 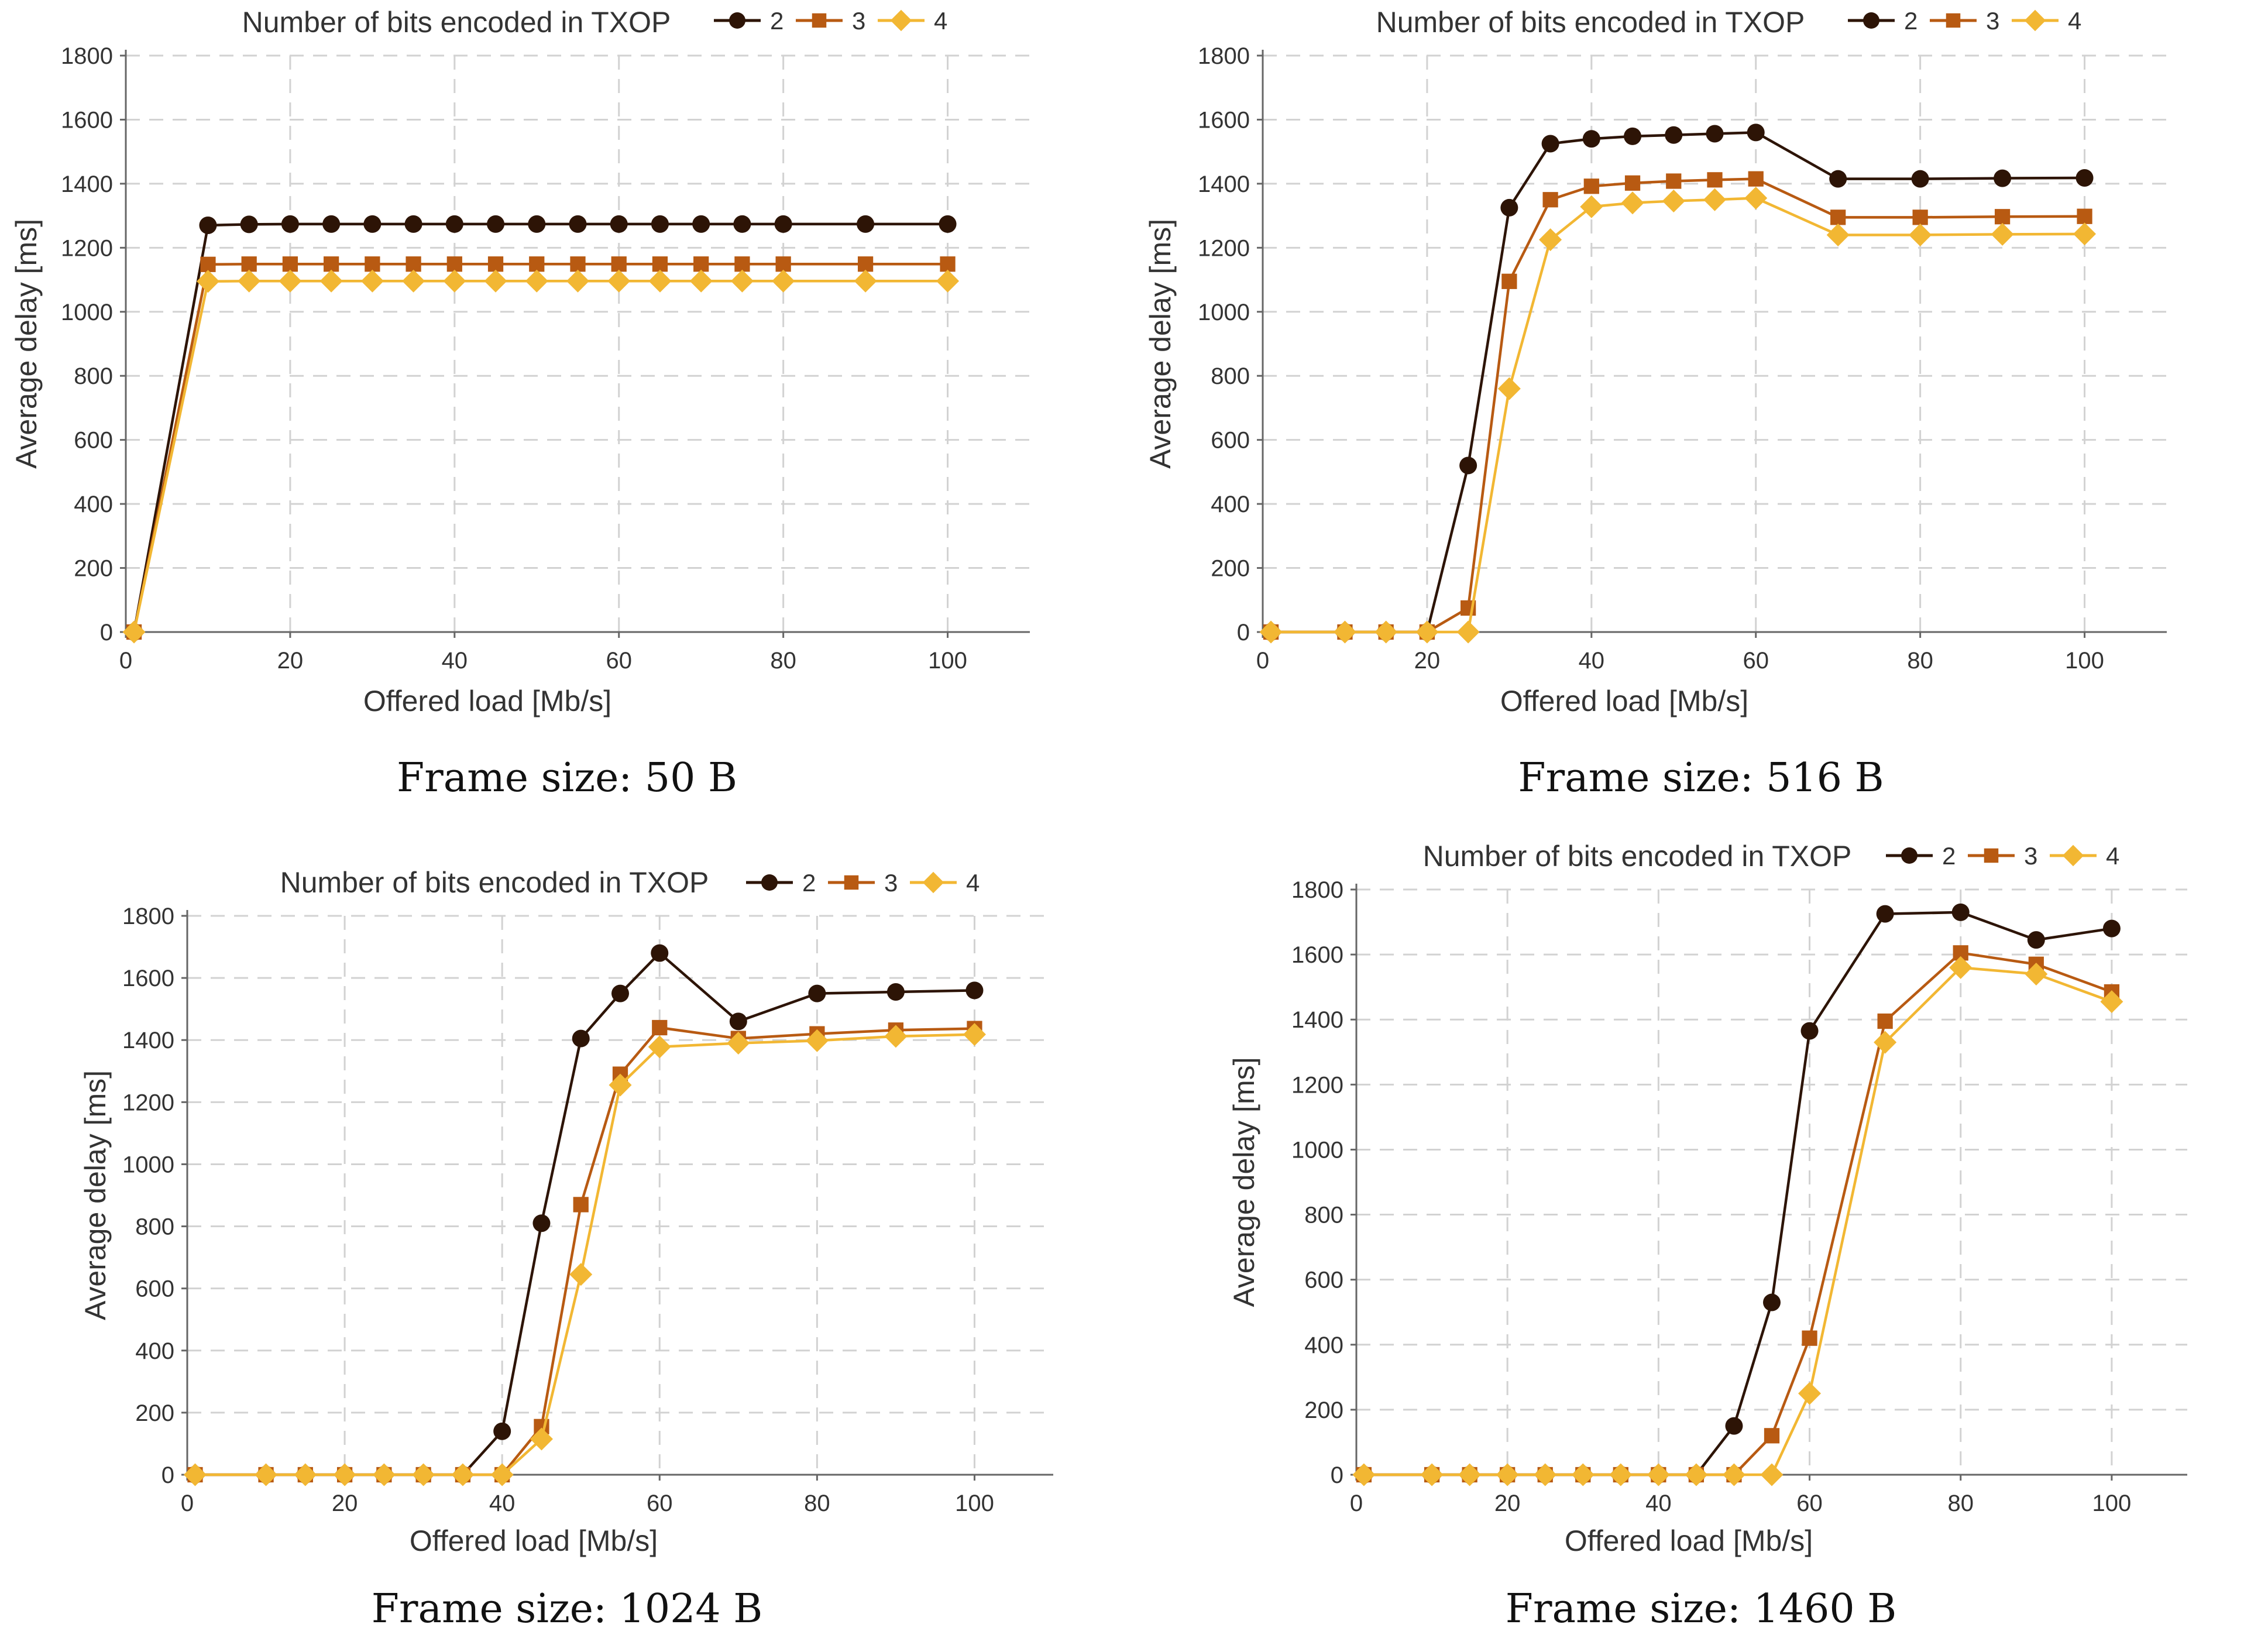 What do you see at coordinates (1356, 1503) in the screenshot?
I see `x-tick-label: 0` at bounding box center [1356, 1503].